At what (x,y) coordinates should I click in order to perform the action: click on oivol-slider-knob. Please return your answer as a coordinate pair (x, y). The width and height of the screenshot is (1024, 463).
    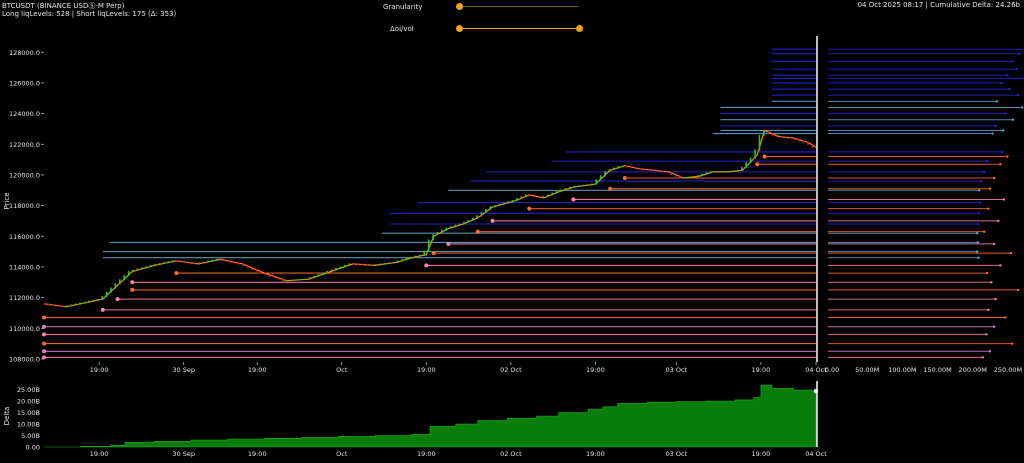
    Looking at the image, I should click on (579, 28).